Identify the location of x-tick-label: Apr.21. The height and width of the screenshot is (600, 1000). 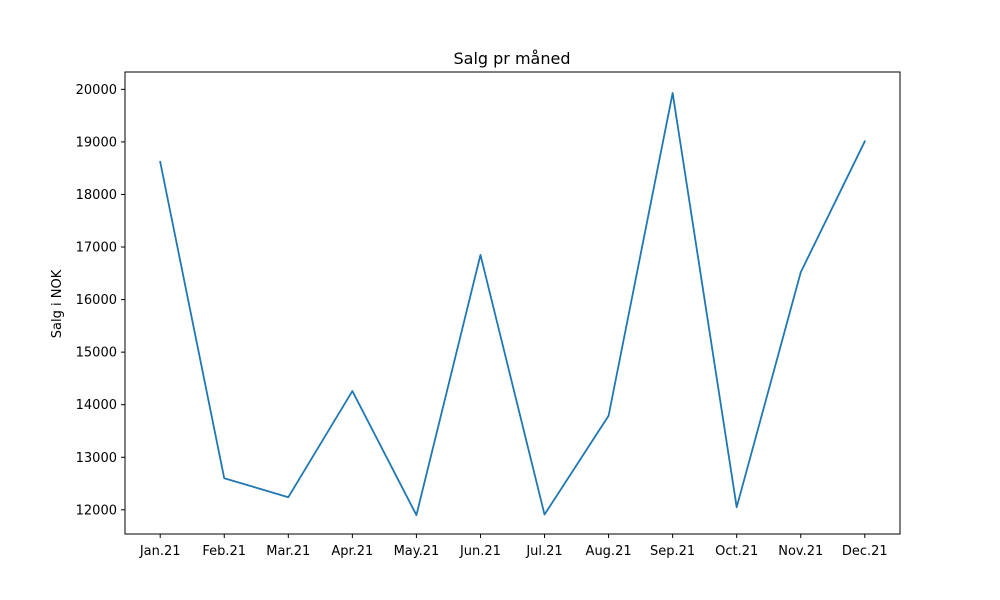
(352, 551).